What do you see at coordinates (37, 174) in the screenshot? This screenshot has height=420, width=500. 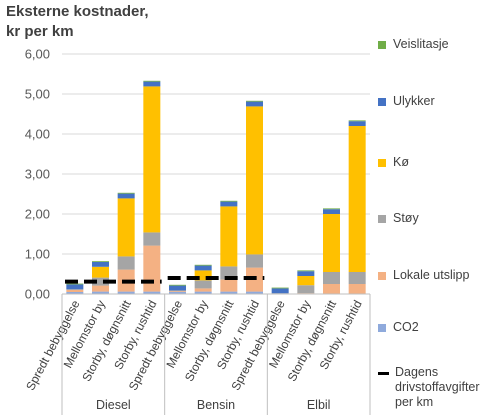 I see `y-tick-label: 3,00` at bounding box center [37, 174].